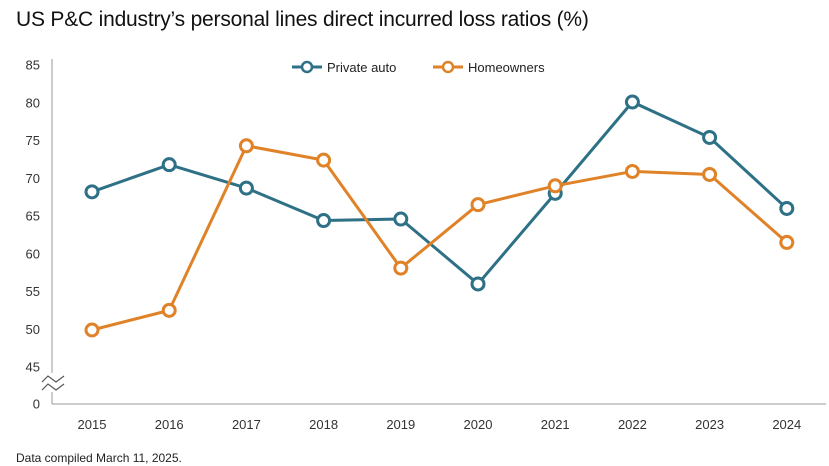 This screenshot has width=829, height=466. Describe the element at coordinates (33, 102) in the screenshot. I see `y-tick-label: 80` at that location.